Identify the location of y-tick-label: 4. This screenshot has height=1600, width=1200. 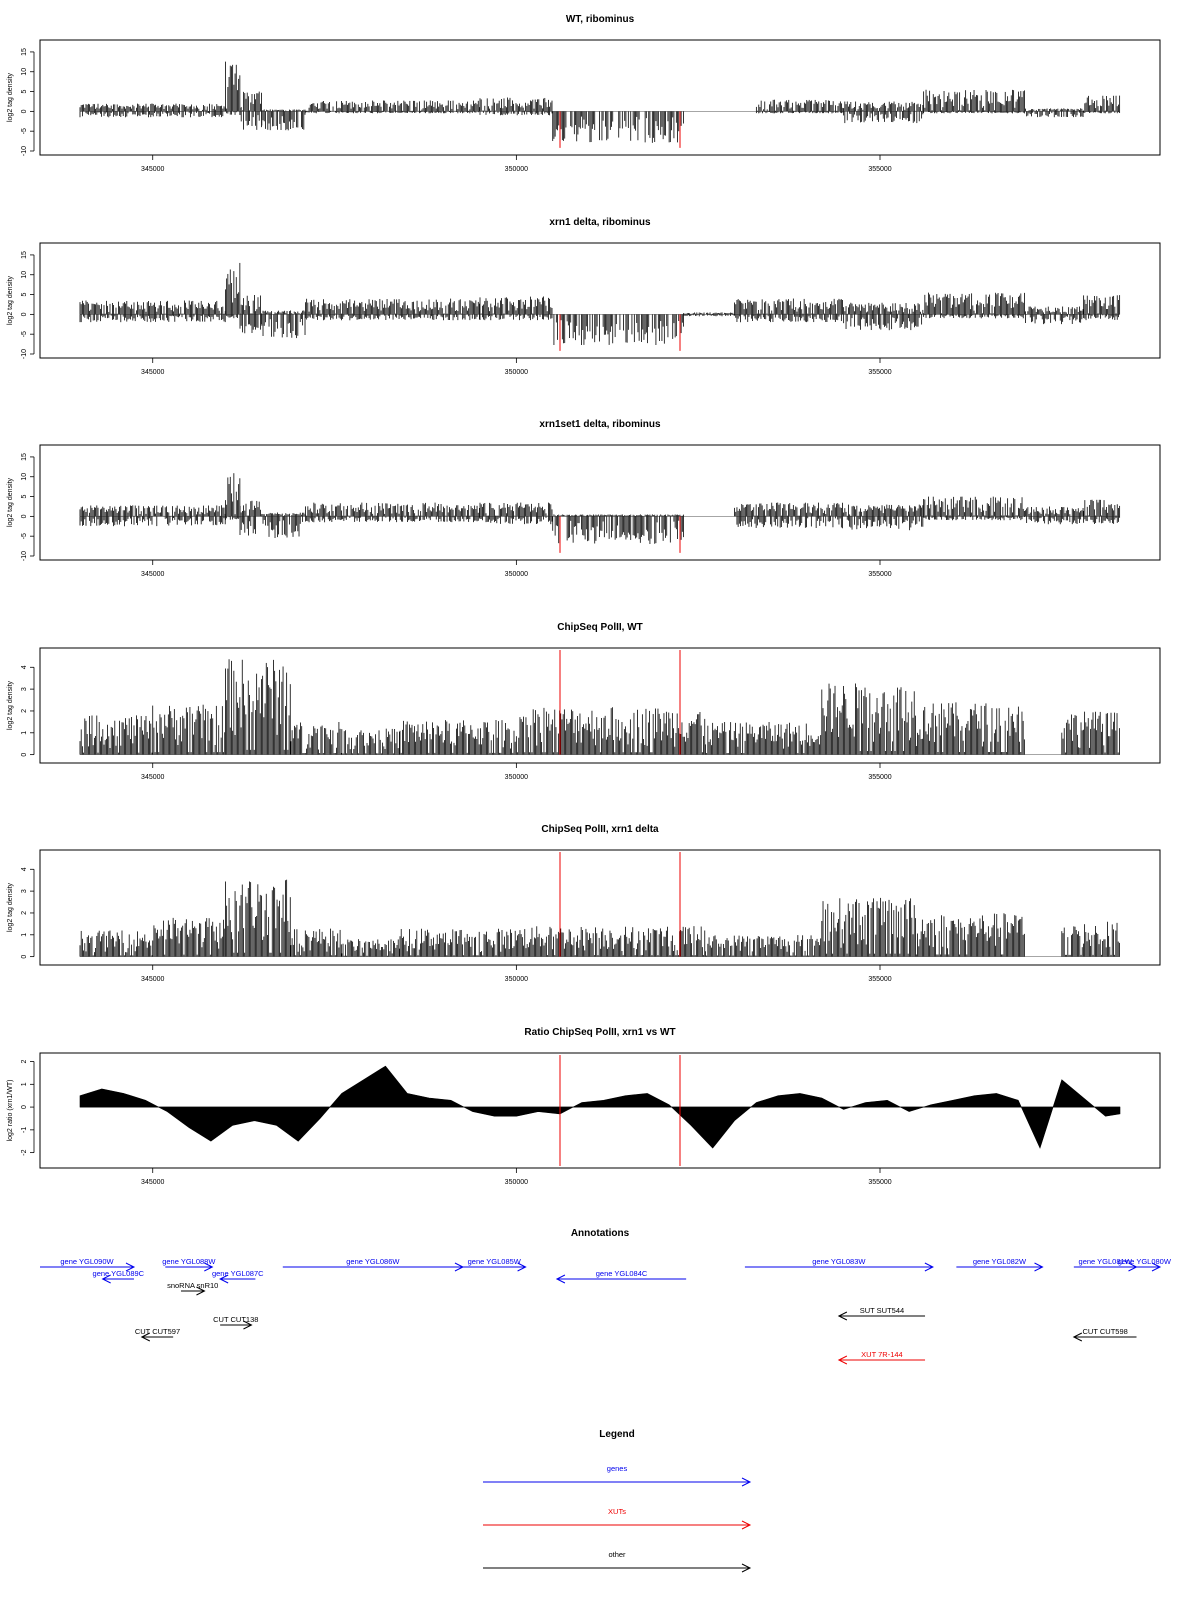
(24, 667).